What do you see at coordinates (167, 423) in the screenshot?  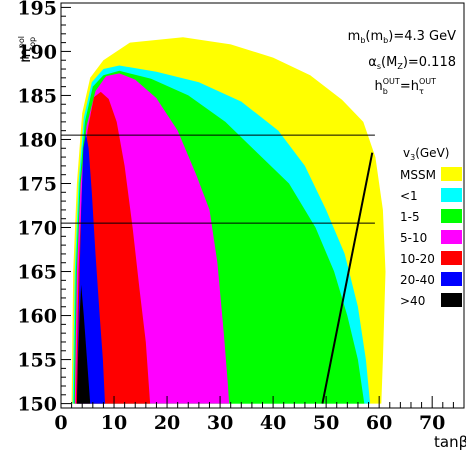 I see `x-tick-label: 20` at bounding box center [167, 423].